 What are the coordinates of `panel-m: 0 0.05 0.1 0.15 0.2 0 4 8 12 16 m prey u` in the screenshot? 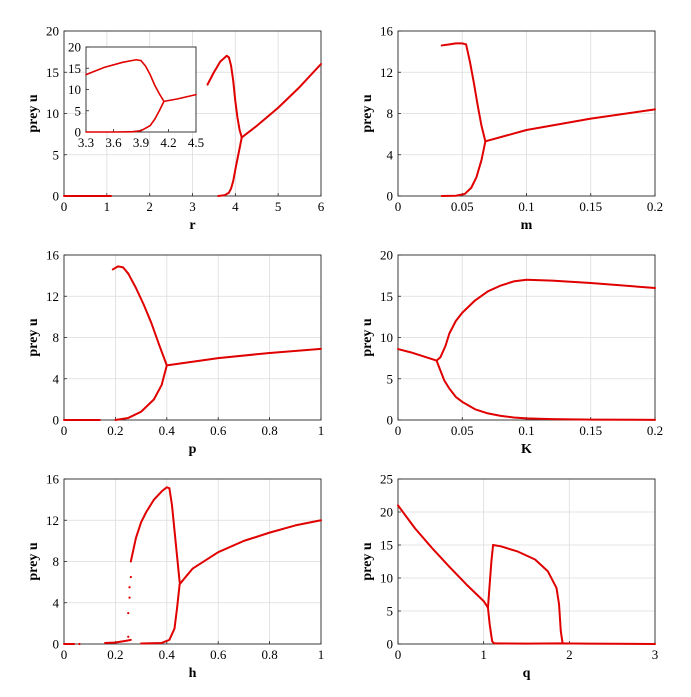 It's located at (511, 129).